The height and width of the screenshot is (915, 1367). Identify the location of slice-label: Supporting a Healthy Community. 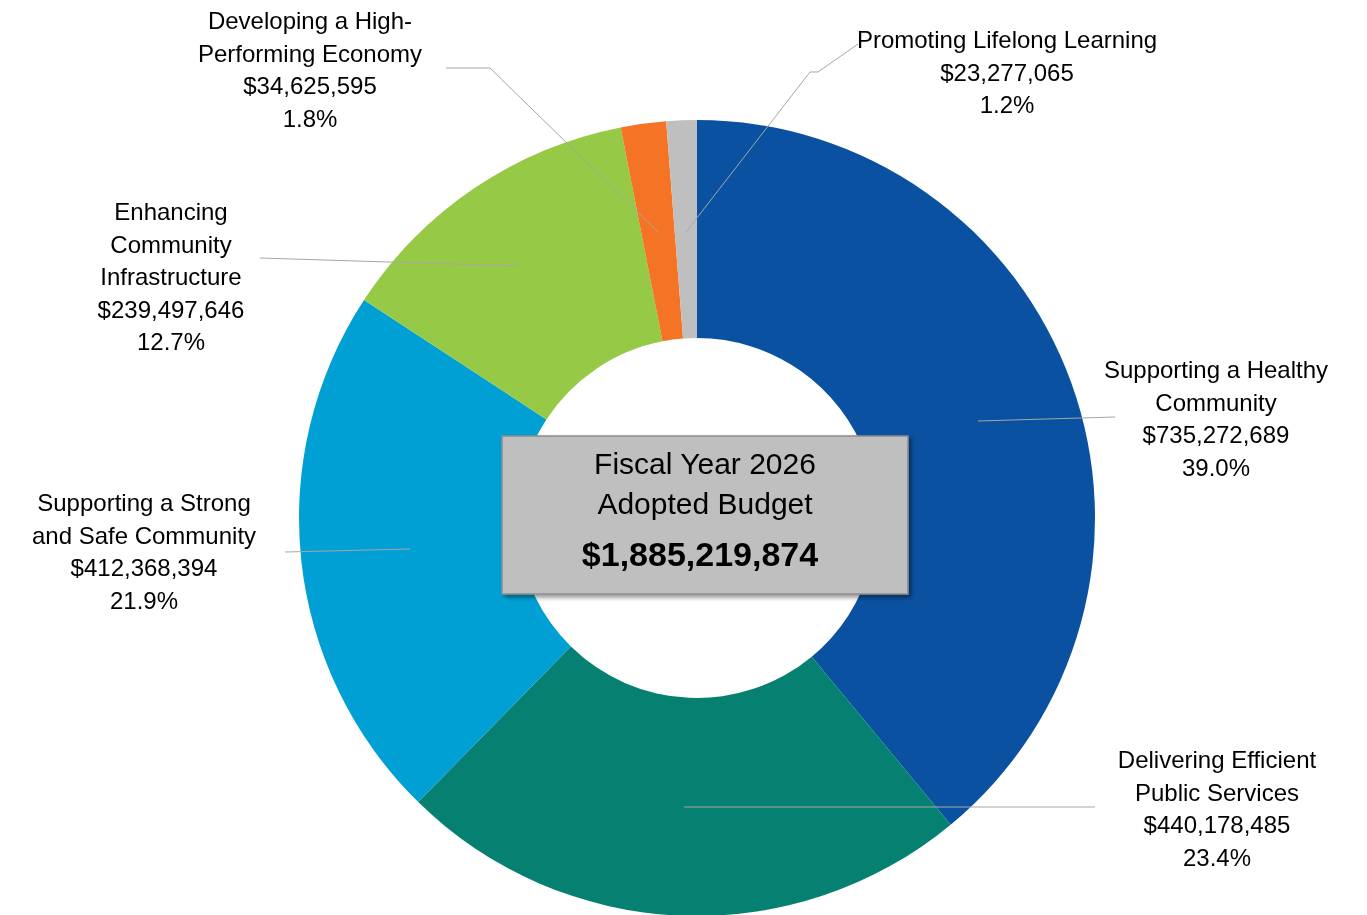
(1216, 386).